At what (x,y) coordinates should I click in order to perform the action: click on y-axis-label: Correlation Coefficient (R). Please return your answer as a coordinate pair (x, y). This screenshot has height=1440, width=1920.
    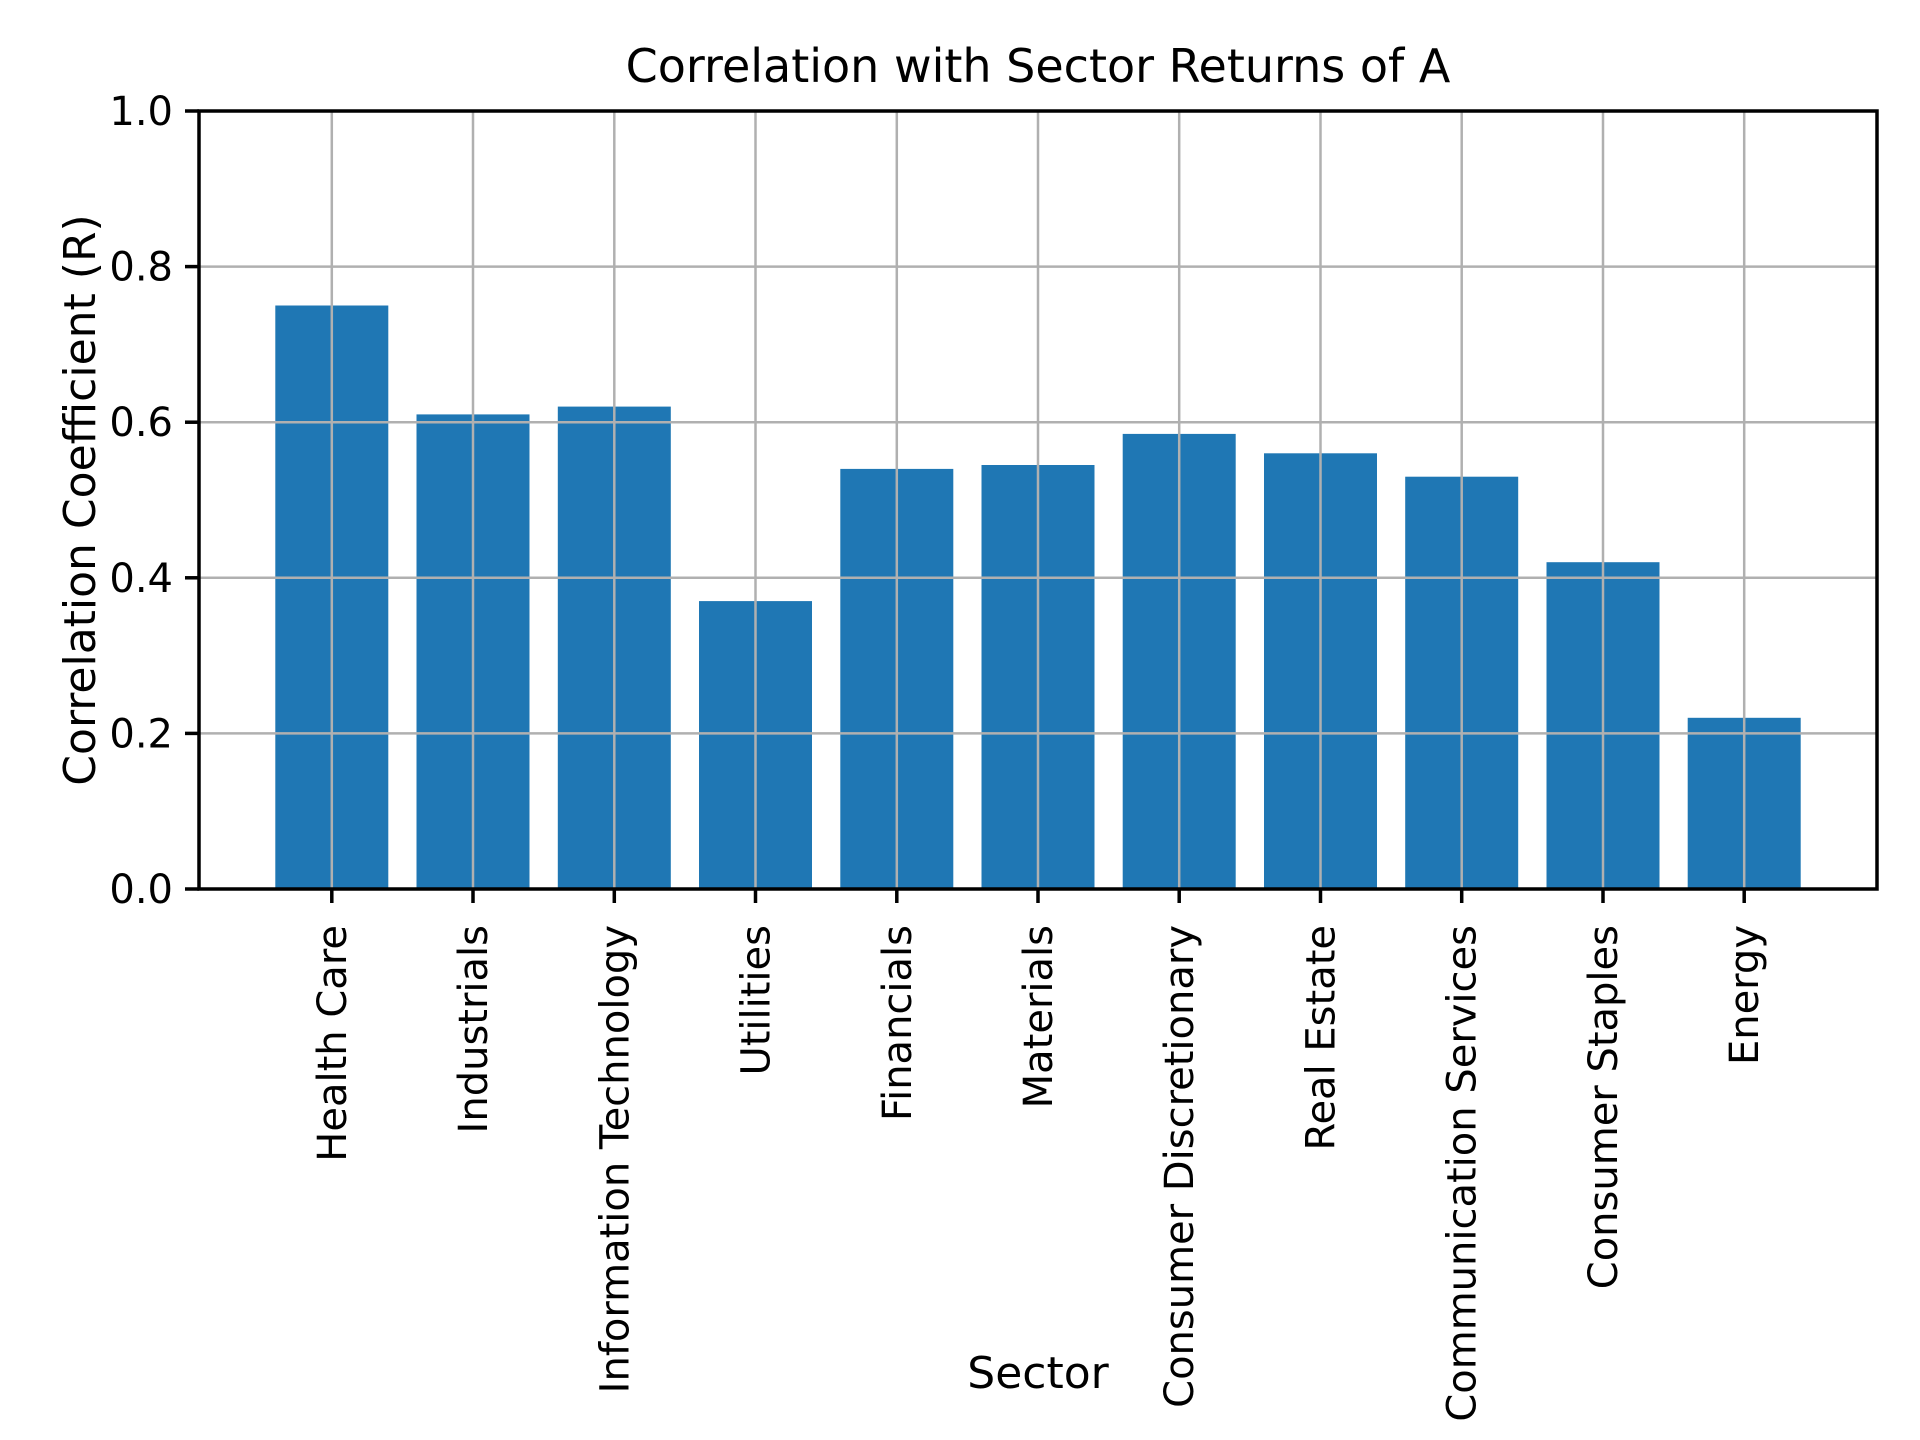
    Looking at the image, I should click on (80, 499).